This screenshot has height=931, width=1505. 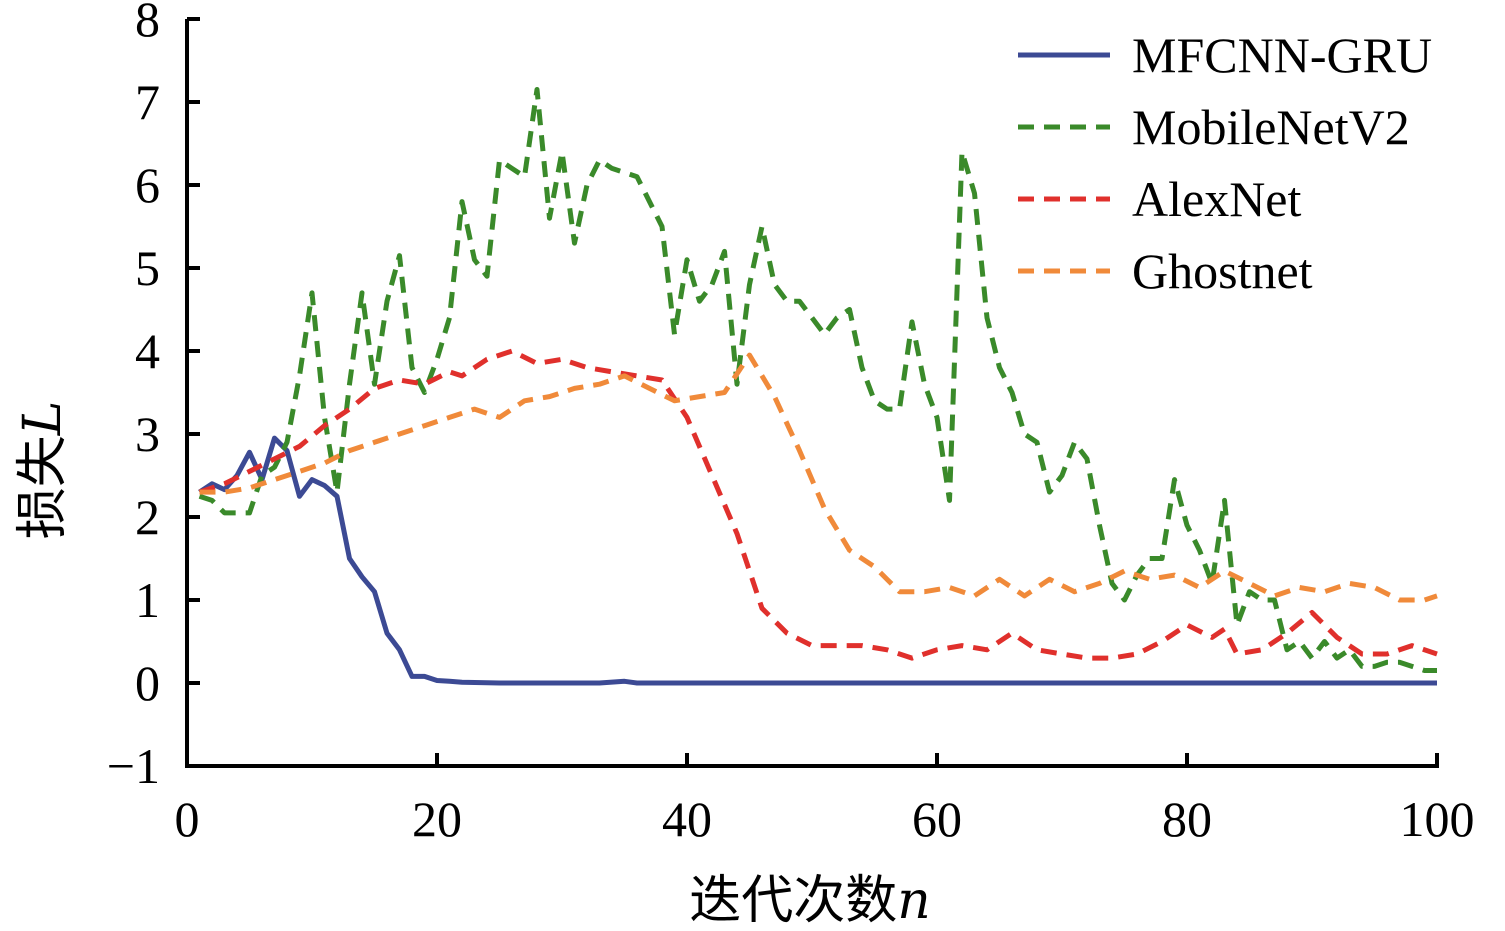 What do you see at coordinates (1187, 819) in the screenshot?
I see `x-tick-label: 80` at bounding box center [1187, 819].